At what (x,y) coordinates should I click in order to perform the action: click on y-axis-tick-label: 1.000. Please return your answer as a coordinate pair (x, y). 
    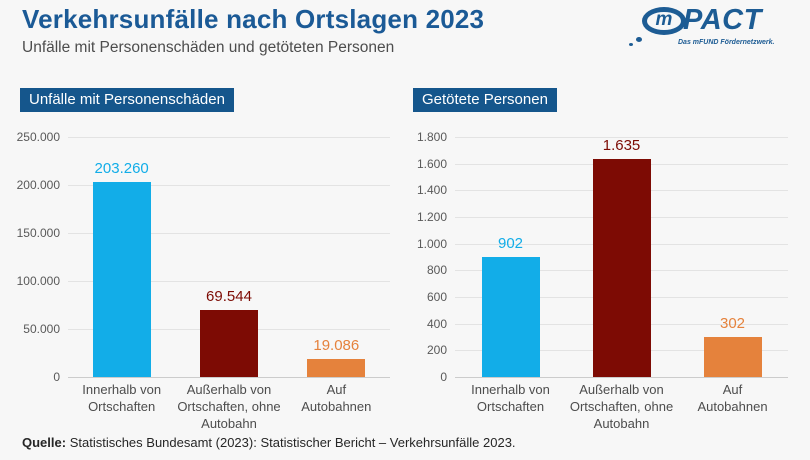
    Looking at the image, I should click on (431, 243).